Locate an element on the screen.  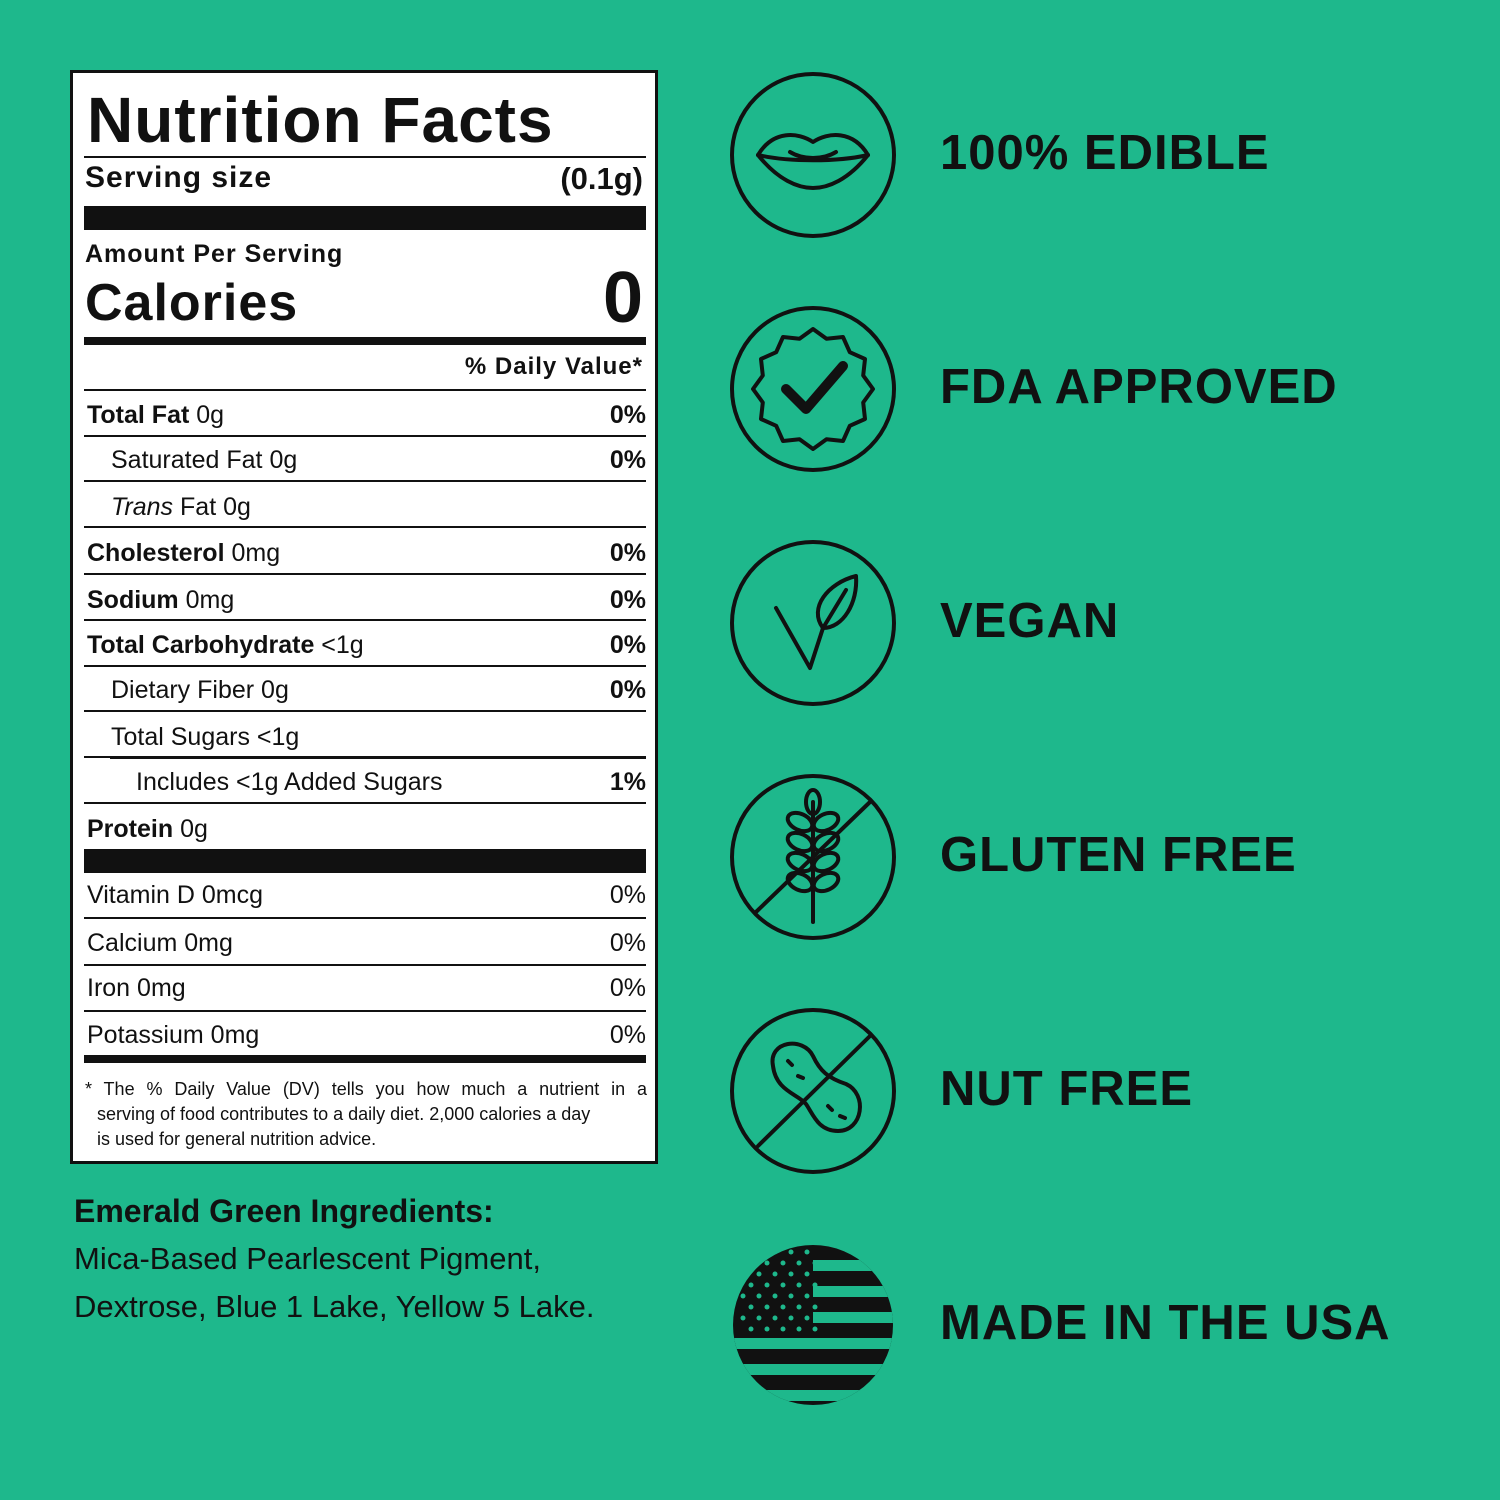
calories-label: Calories is located at coordinates (192, 303).